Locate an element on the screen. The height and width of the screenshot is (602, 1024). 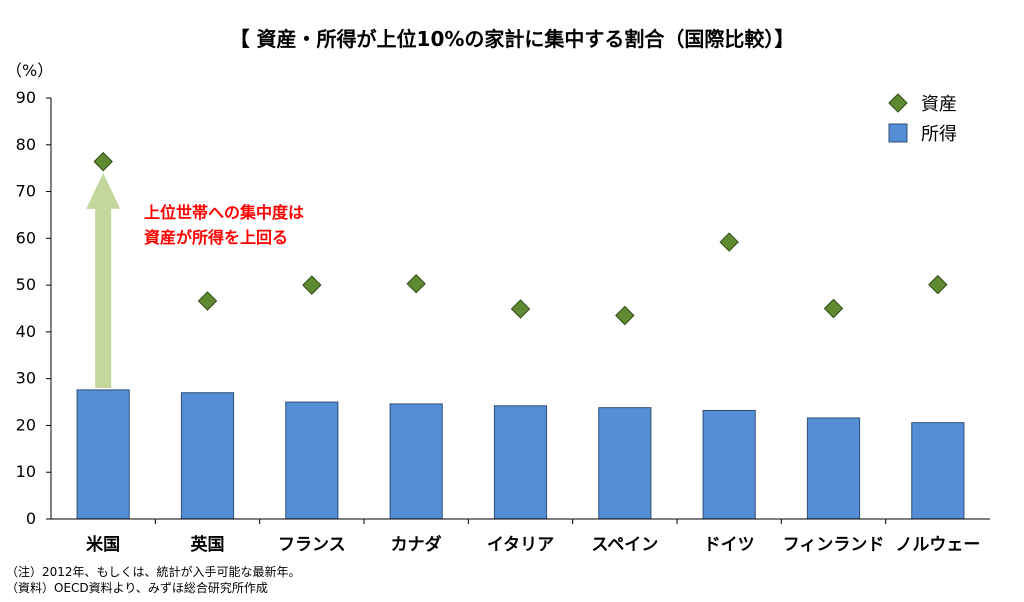
y-tick-label: 80 is located at coordinates (26, 144).